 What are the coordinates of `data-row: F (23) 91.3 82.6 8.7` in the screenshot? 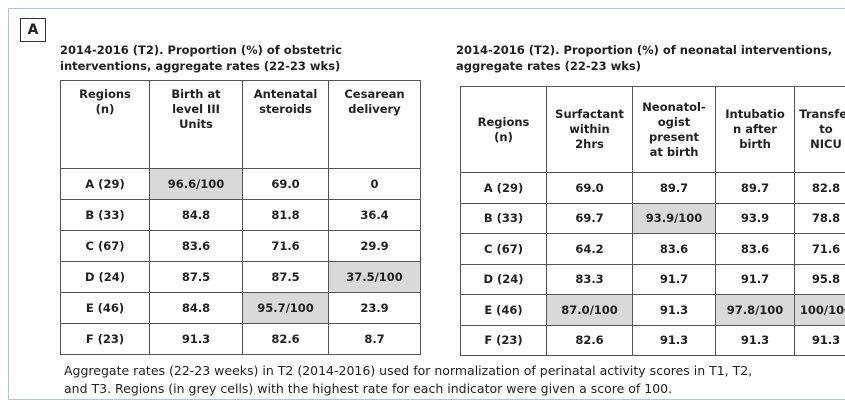 It's located at (240, 339).